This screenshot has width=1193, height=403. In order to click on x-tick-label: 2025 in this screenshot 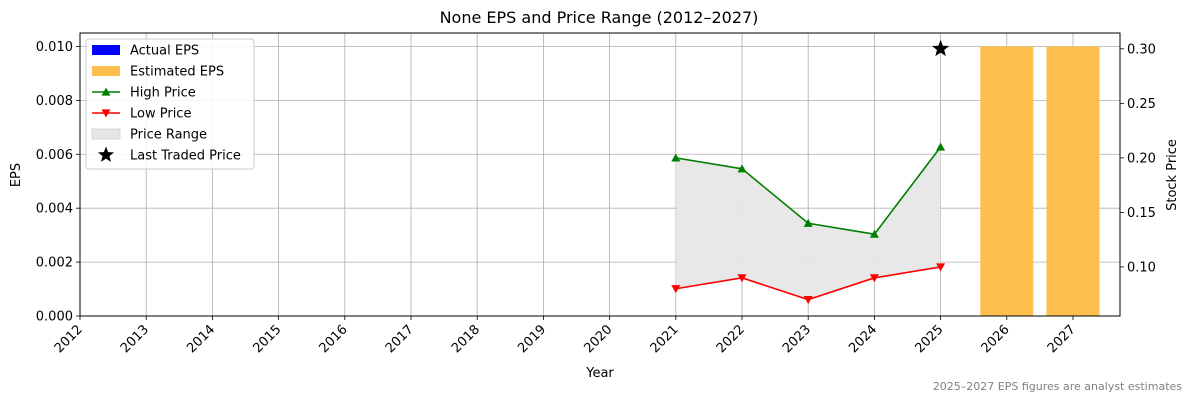, I will do `click(929, 339)`.